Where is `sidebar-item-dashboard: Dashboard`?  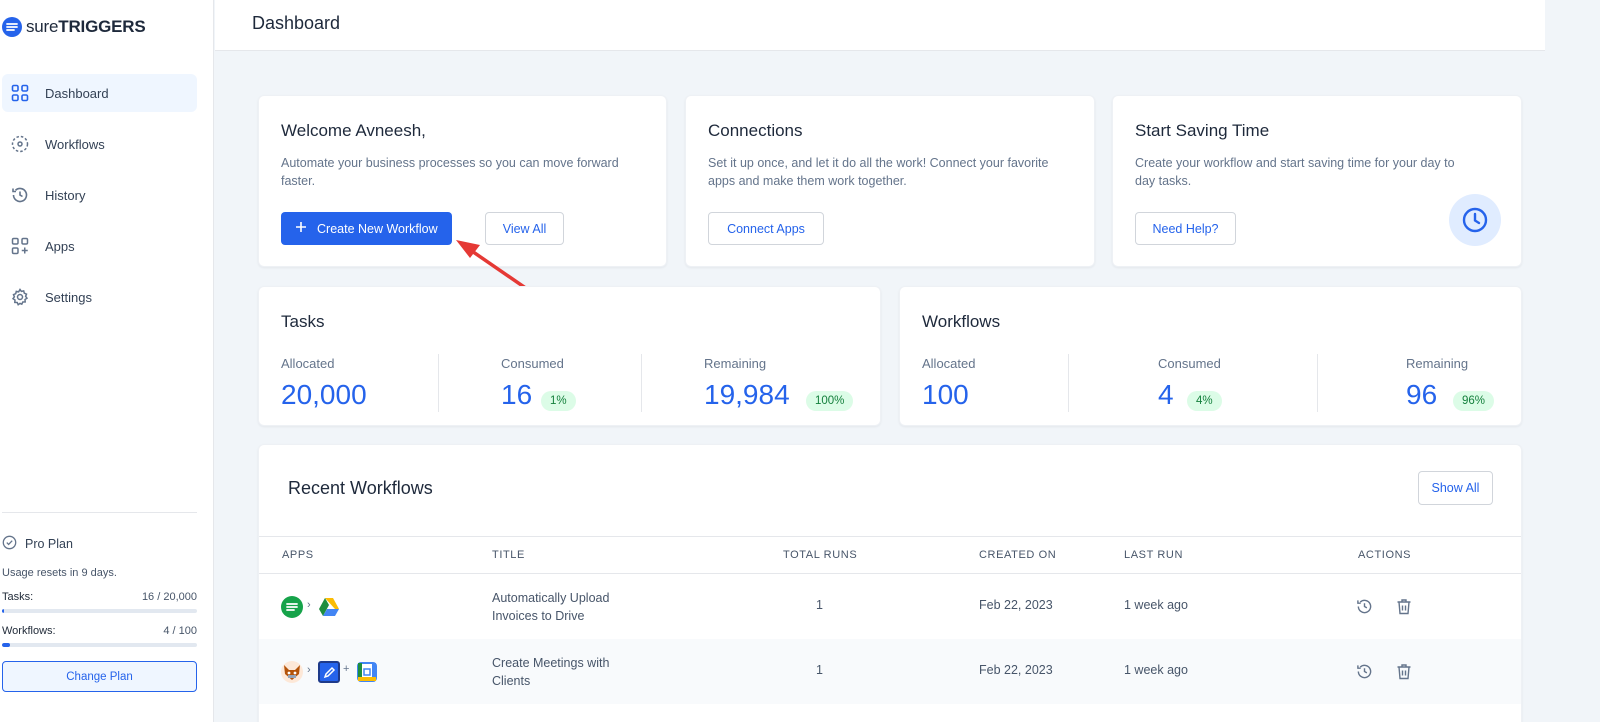 sidebar-item-dashboard: Dashboard is located at coordinates (99, 93).